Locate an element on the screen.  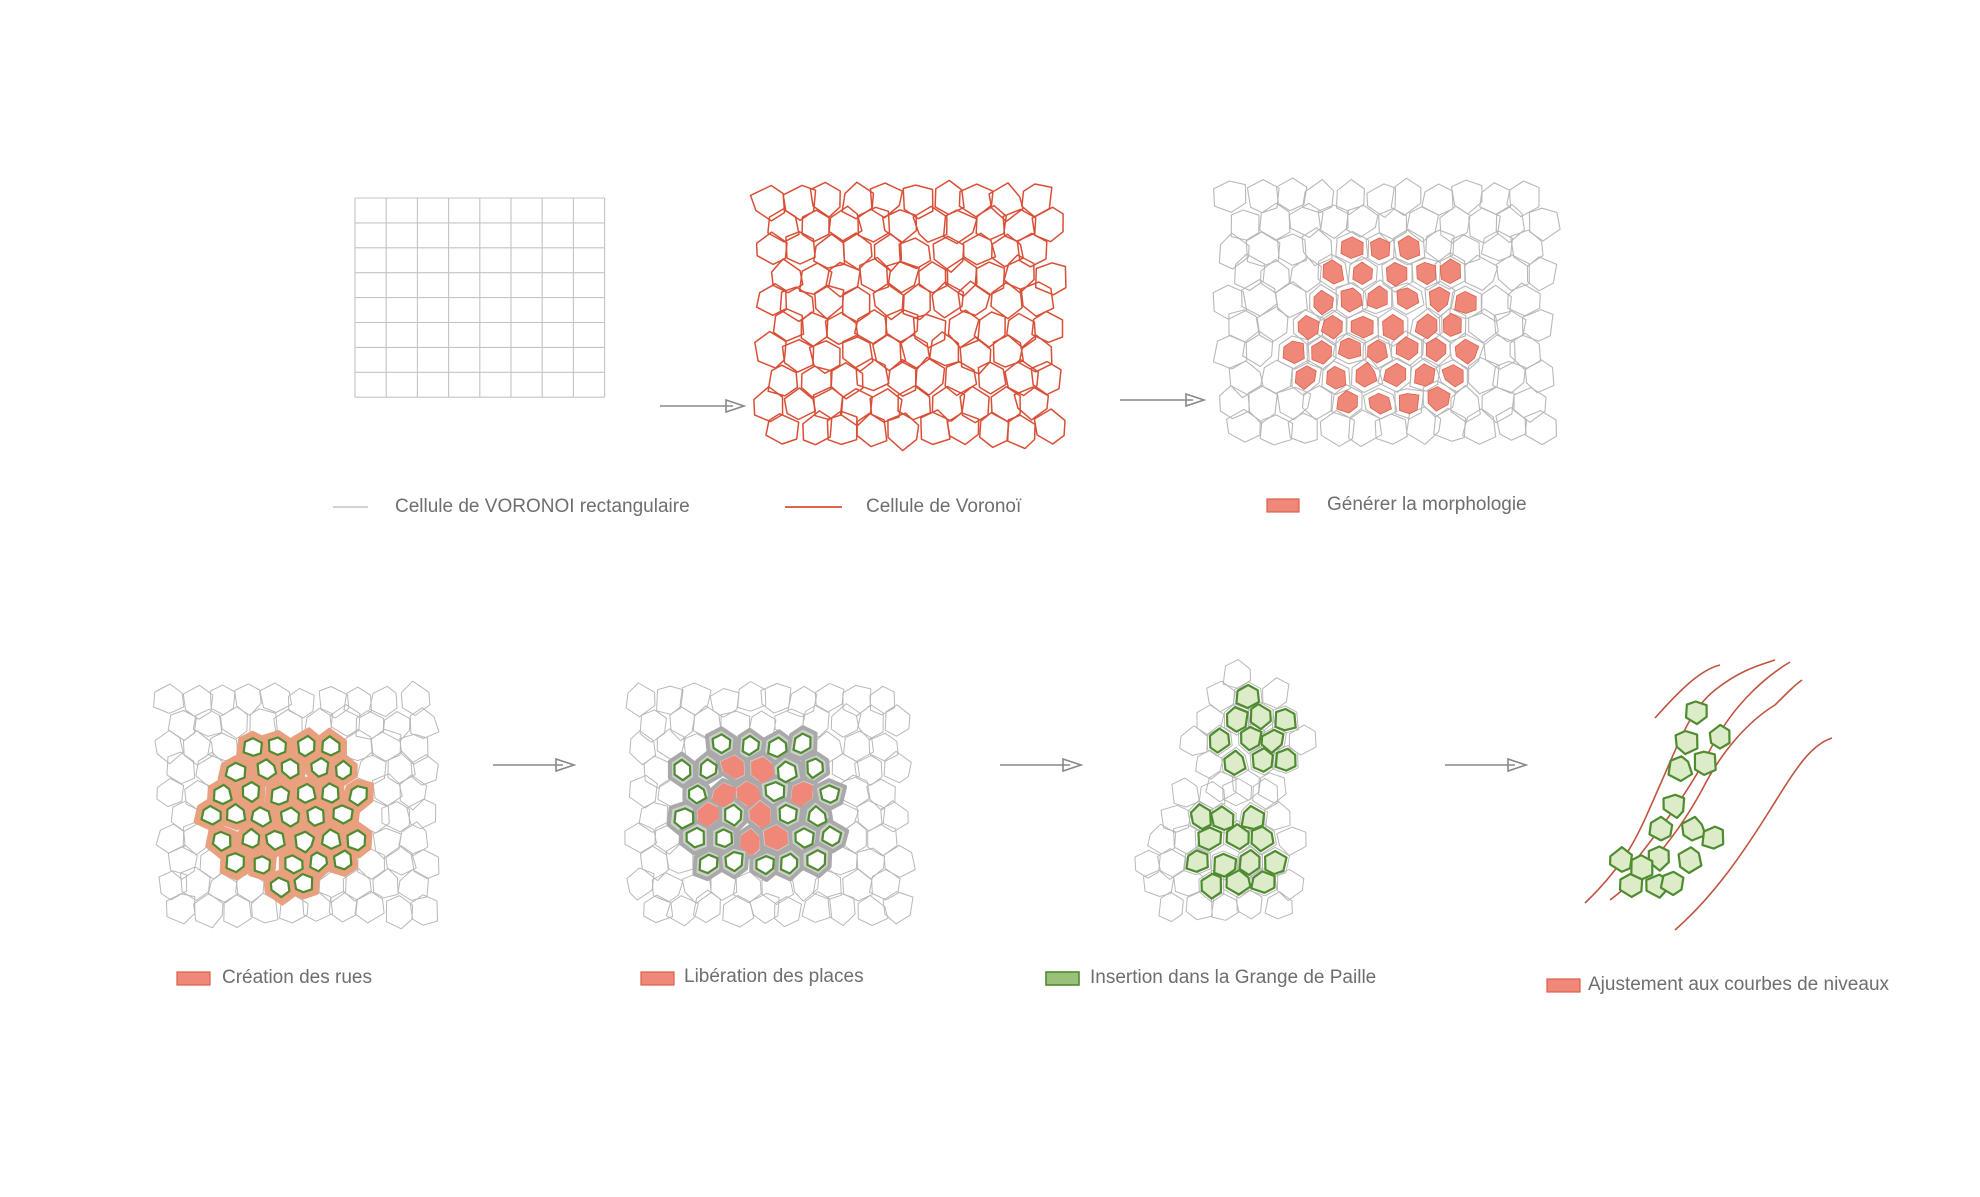
rectangular-grid is located at coordinates (480, 297).